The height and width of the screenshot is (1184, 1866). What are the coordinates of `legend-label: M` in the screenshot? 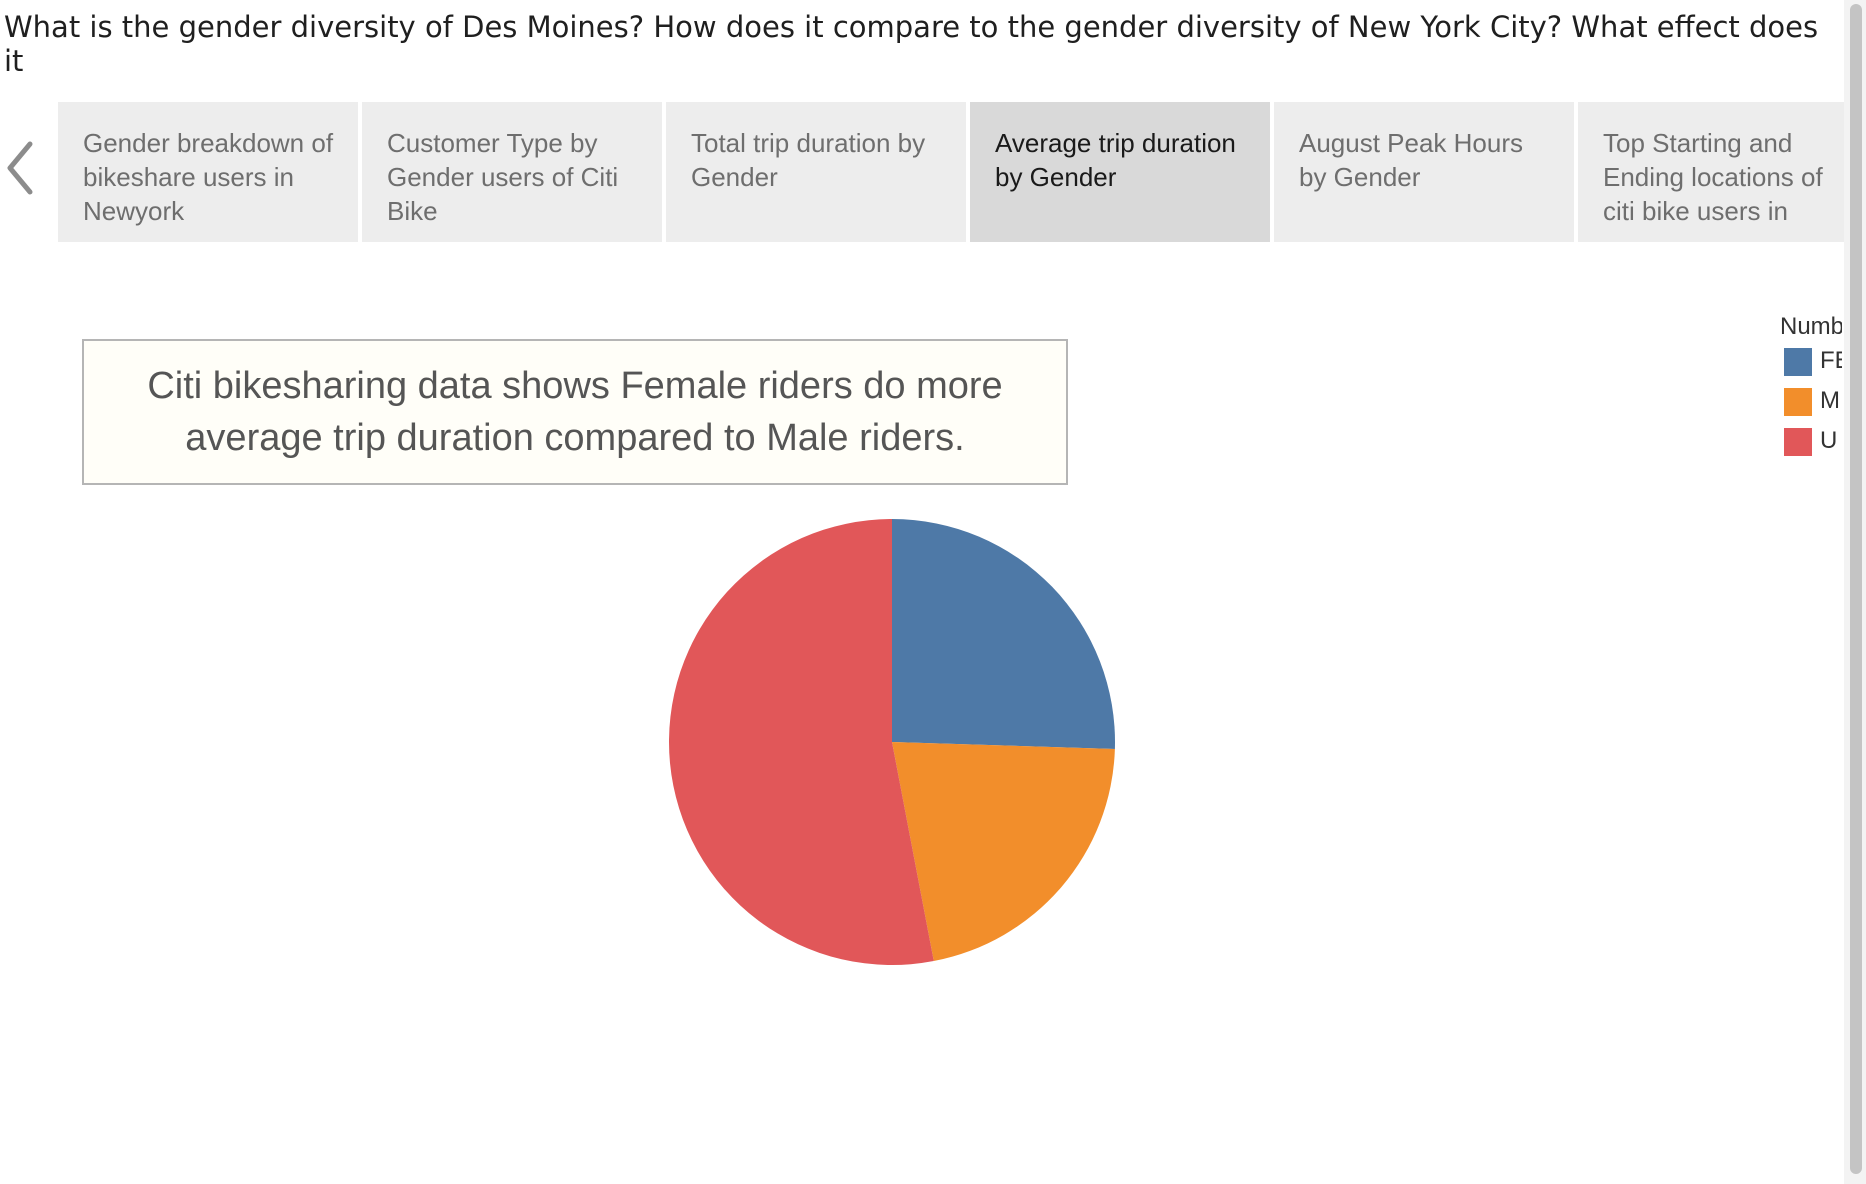 It's located at (1830, 400).